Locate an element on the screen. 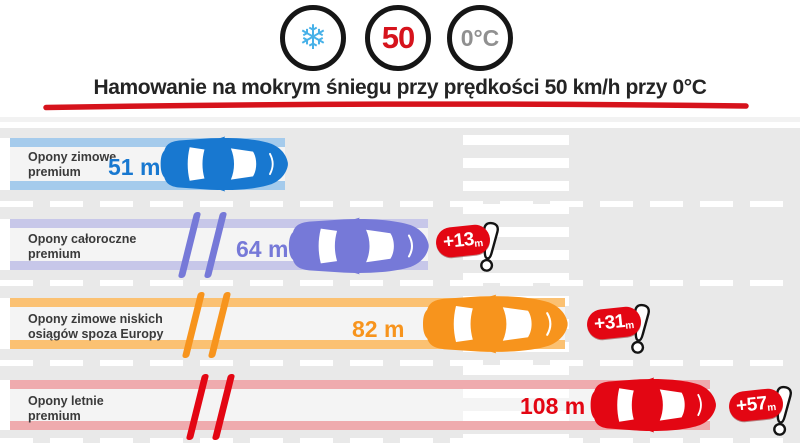  speed-value: 50 is located at coordinates (398, 37).